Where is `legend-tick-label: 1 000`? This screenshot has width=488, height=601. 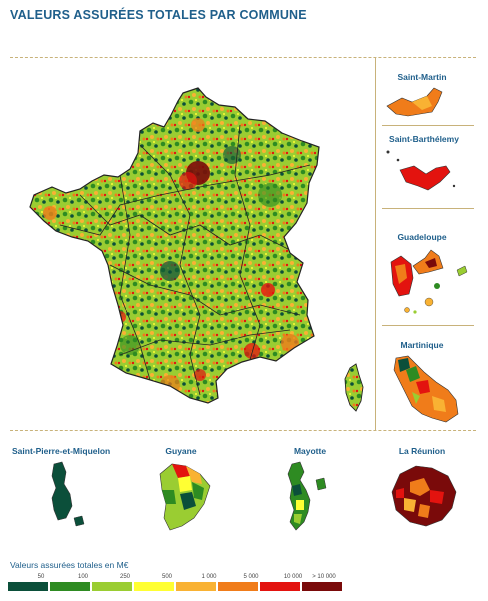
legend-tick-label: 1 000 is located at coordinates (209, 577).